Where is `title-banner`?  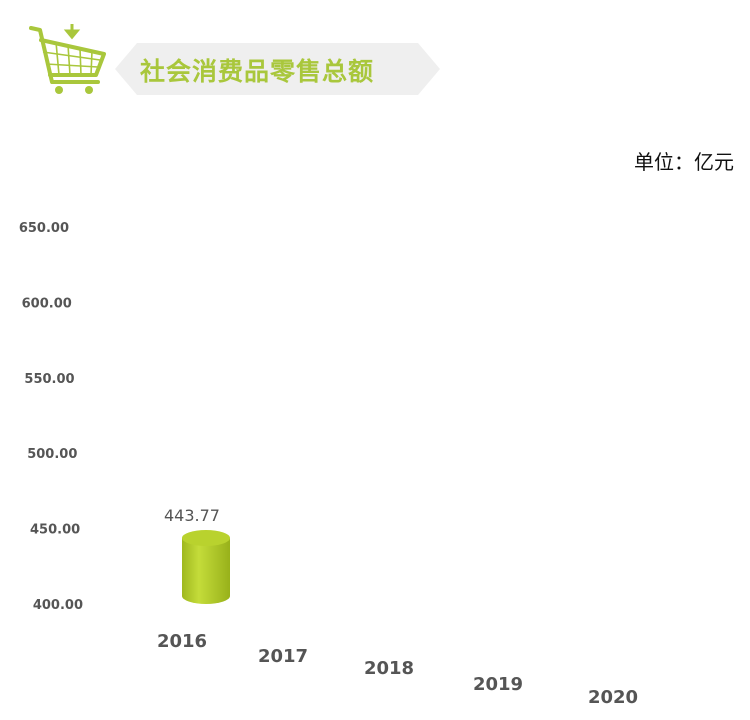 title-banner is located at coordinates (277, 69).